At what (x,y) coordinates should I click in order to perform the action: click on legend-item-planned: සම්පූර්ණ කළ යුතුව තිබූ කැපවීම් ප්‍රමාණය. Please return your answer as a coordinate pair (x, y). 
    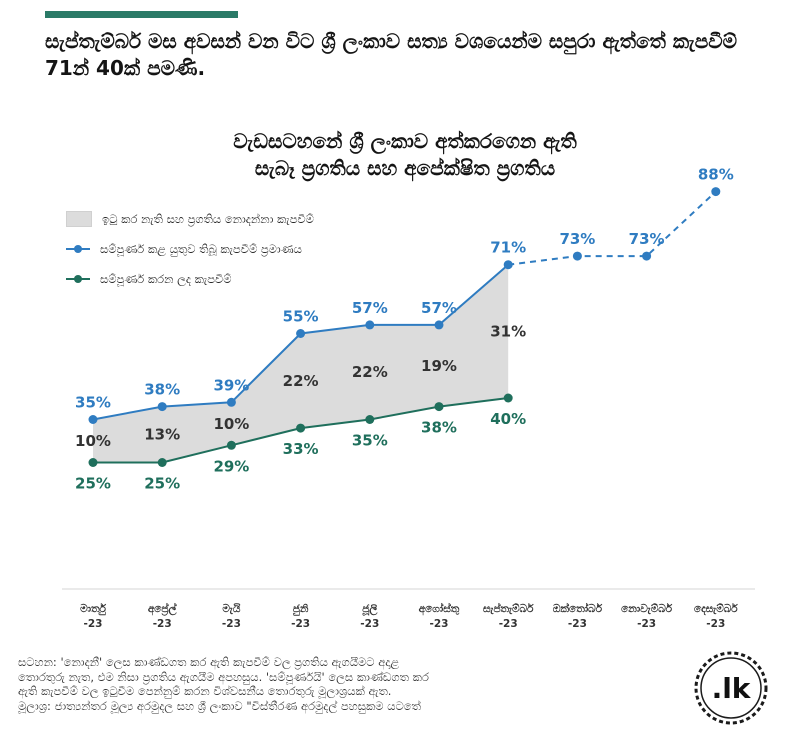
    Looking at the image, I should click on (190, 249).